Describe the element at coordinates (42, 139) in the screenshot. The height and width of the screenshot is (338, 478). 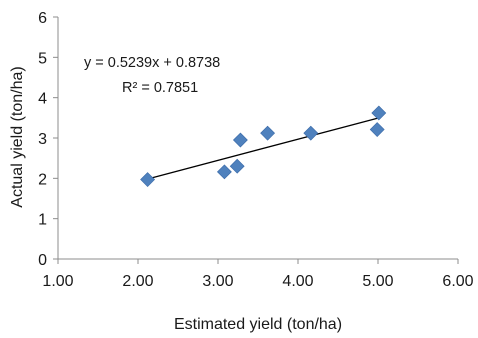
I see `y-tick-label: 3` at that location.